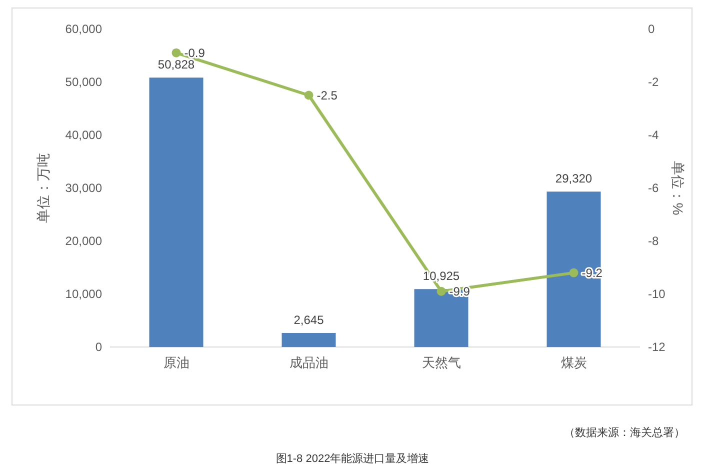 The width and height of the screenshot is (705, 473). Describe the element at coordinates (573, 179) in the screenshot. I see `data-label: 29,320` at that location.